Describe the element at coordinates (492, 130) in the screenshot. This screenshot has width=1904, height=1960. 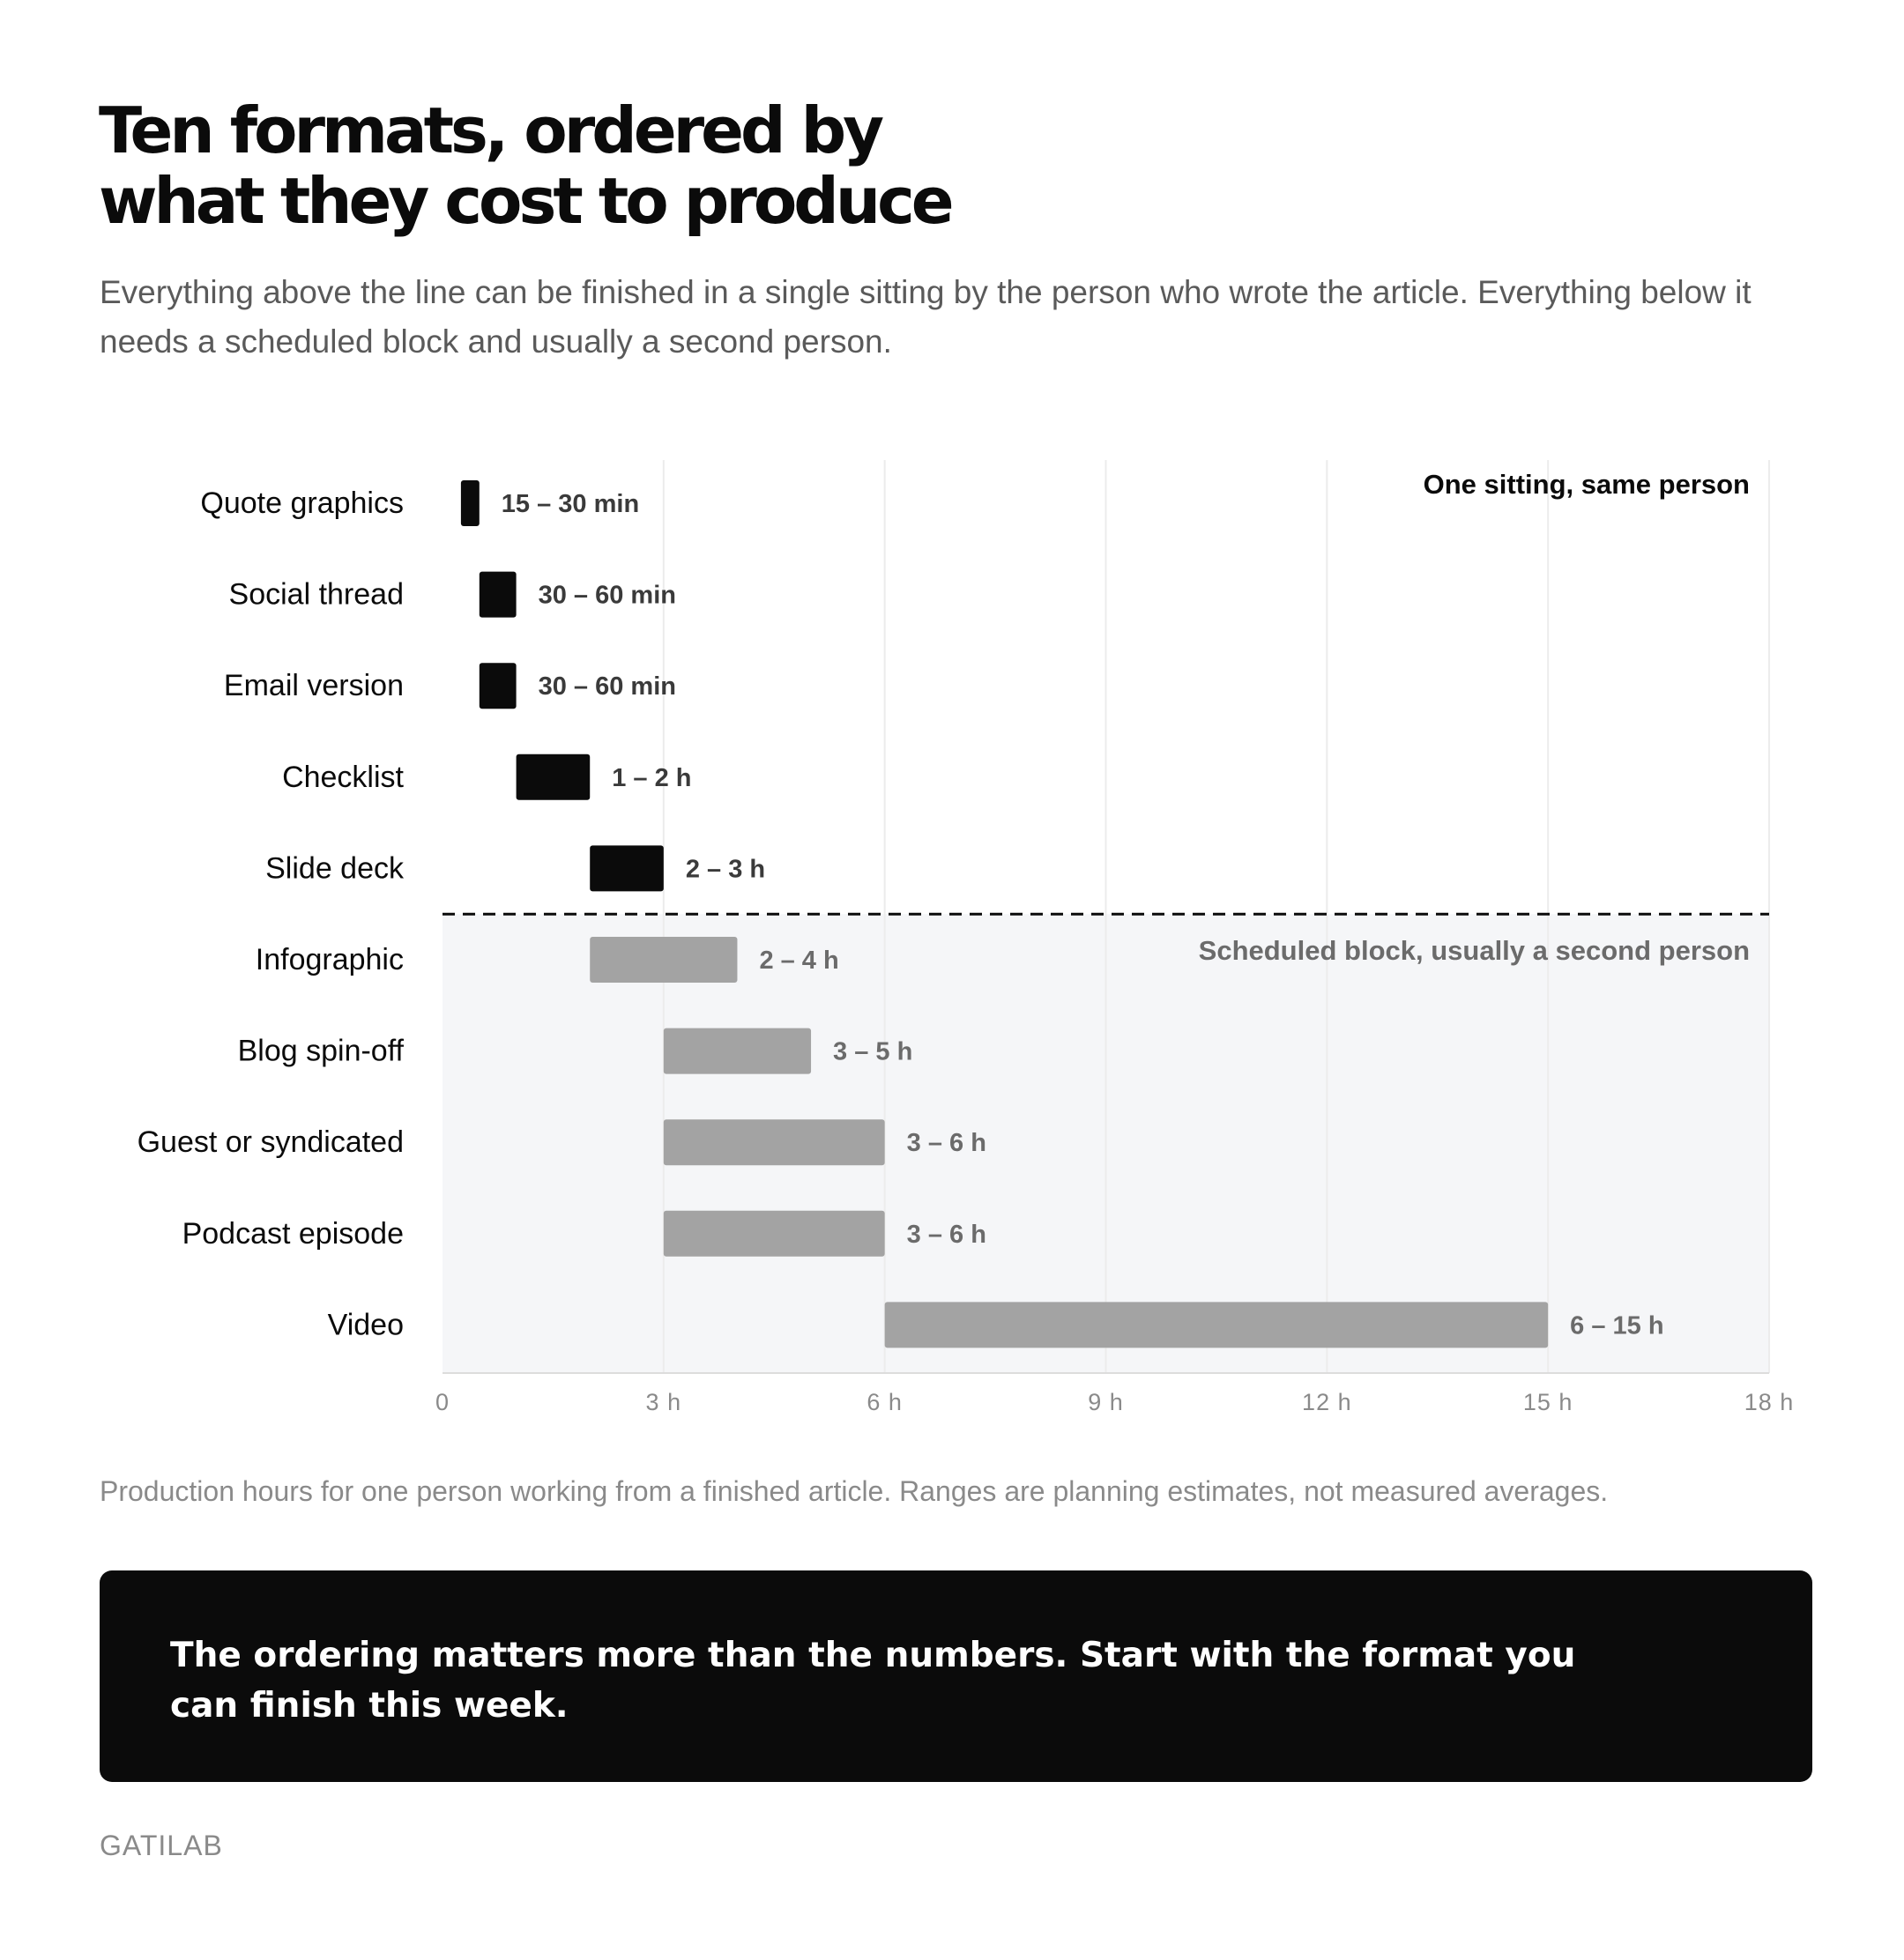
I see `title-line-1: Ten formats, ordered by` at that location.